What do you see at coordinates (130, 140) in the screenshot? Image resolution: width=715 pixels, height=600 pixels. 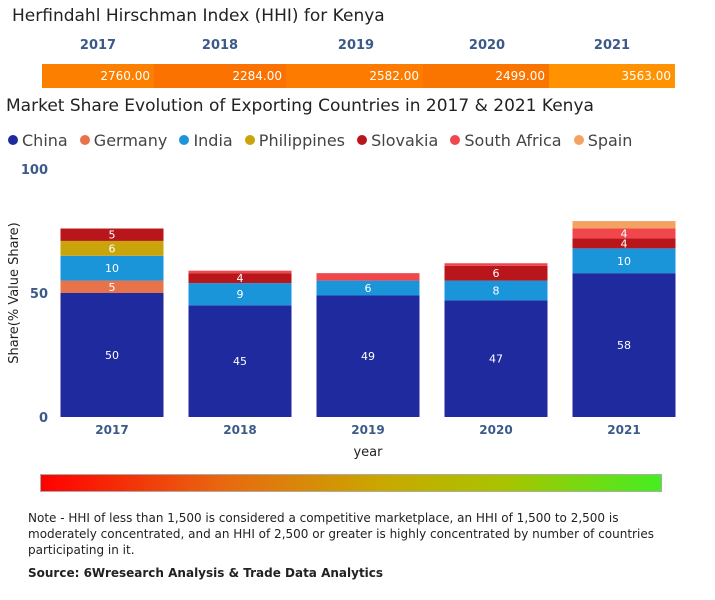 I see `legend-label-germany: Germany` at bounding box center [130, 140].